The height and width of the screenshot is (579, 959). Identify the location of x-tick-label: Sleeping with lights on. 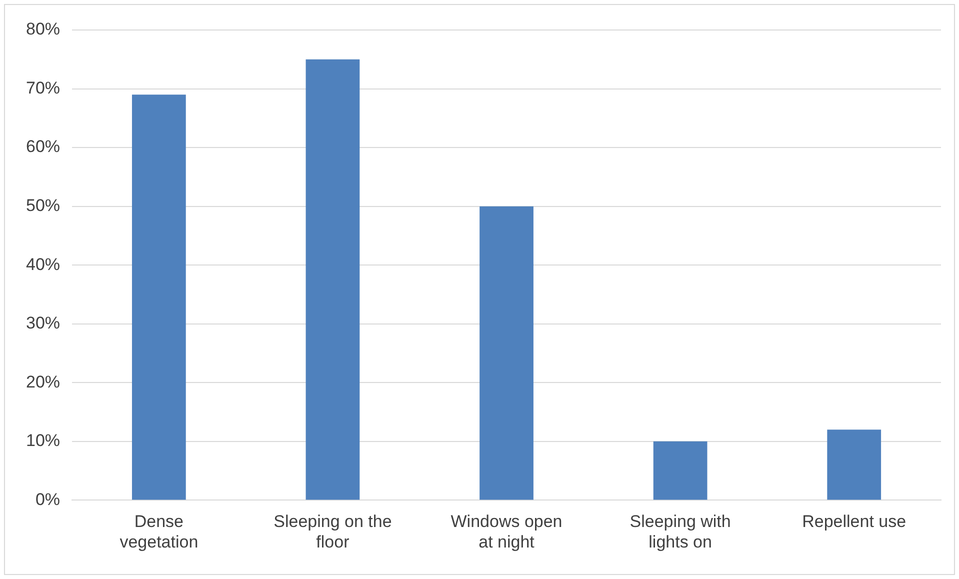
(680, 532).